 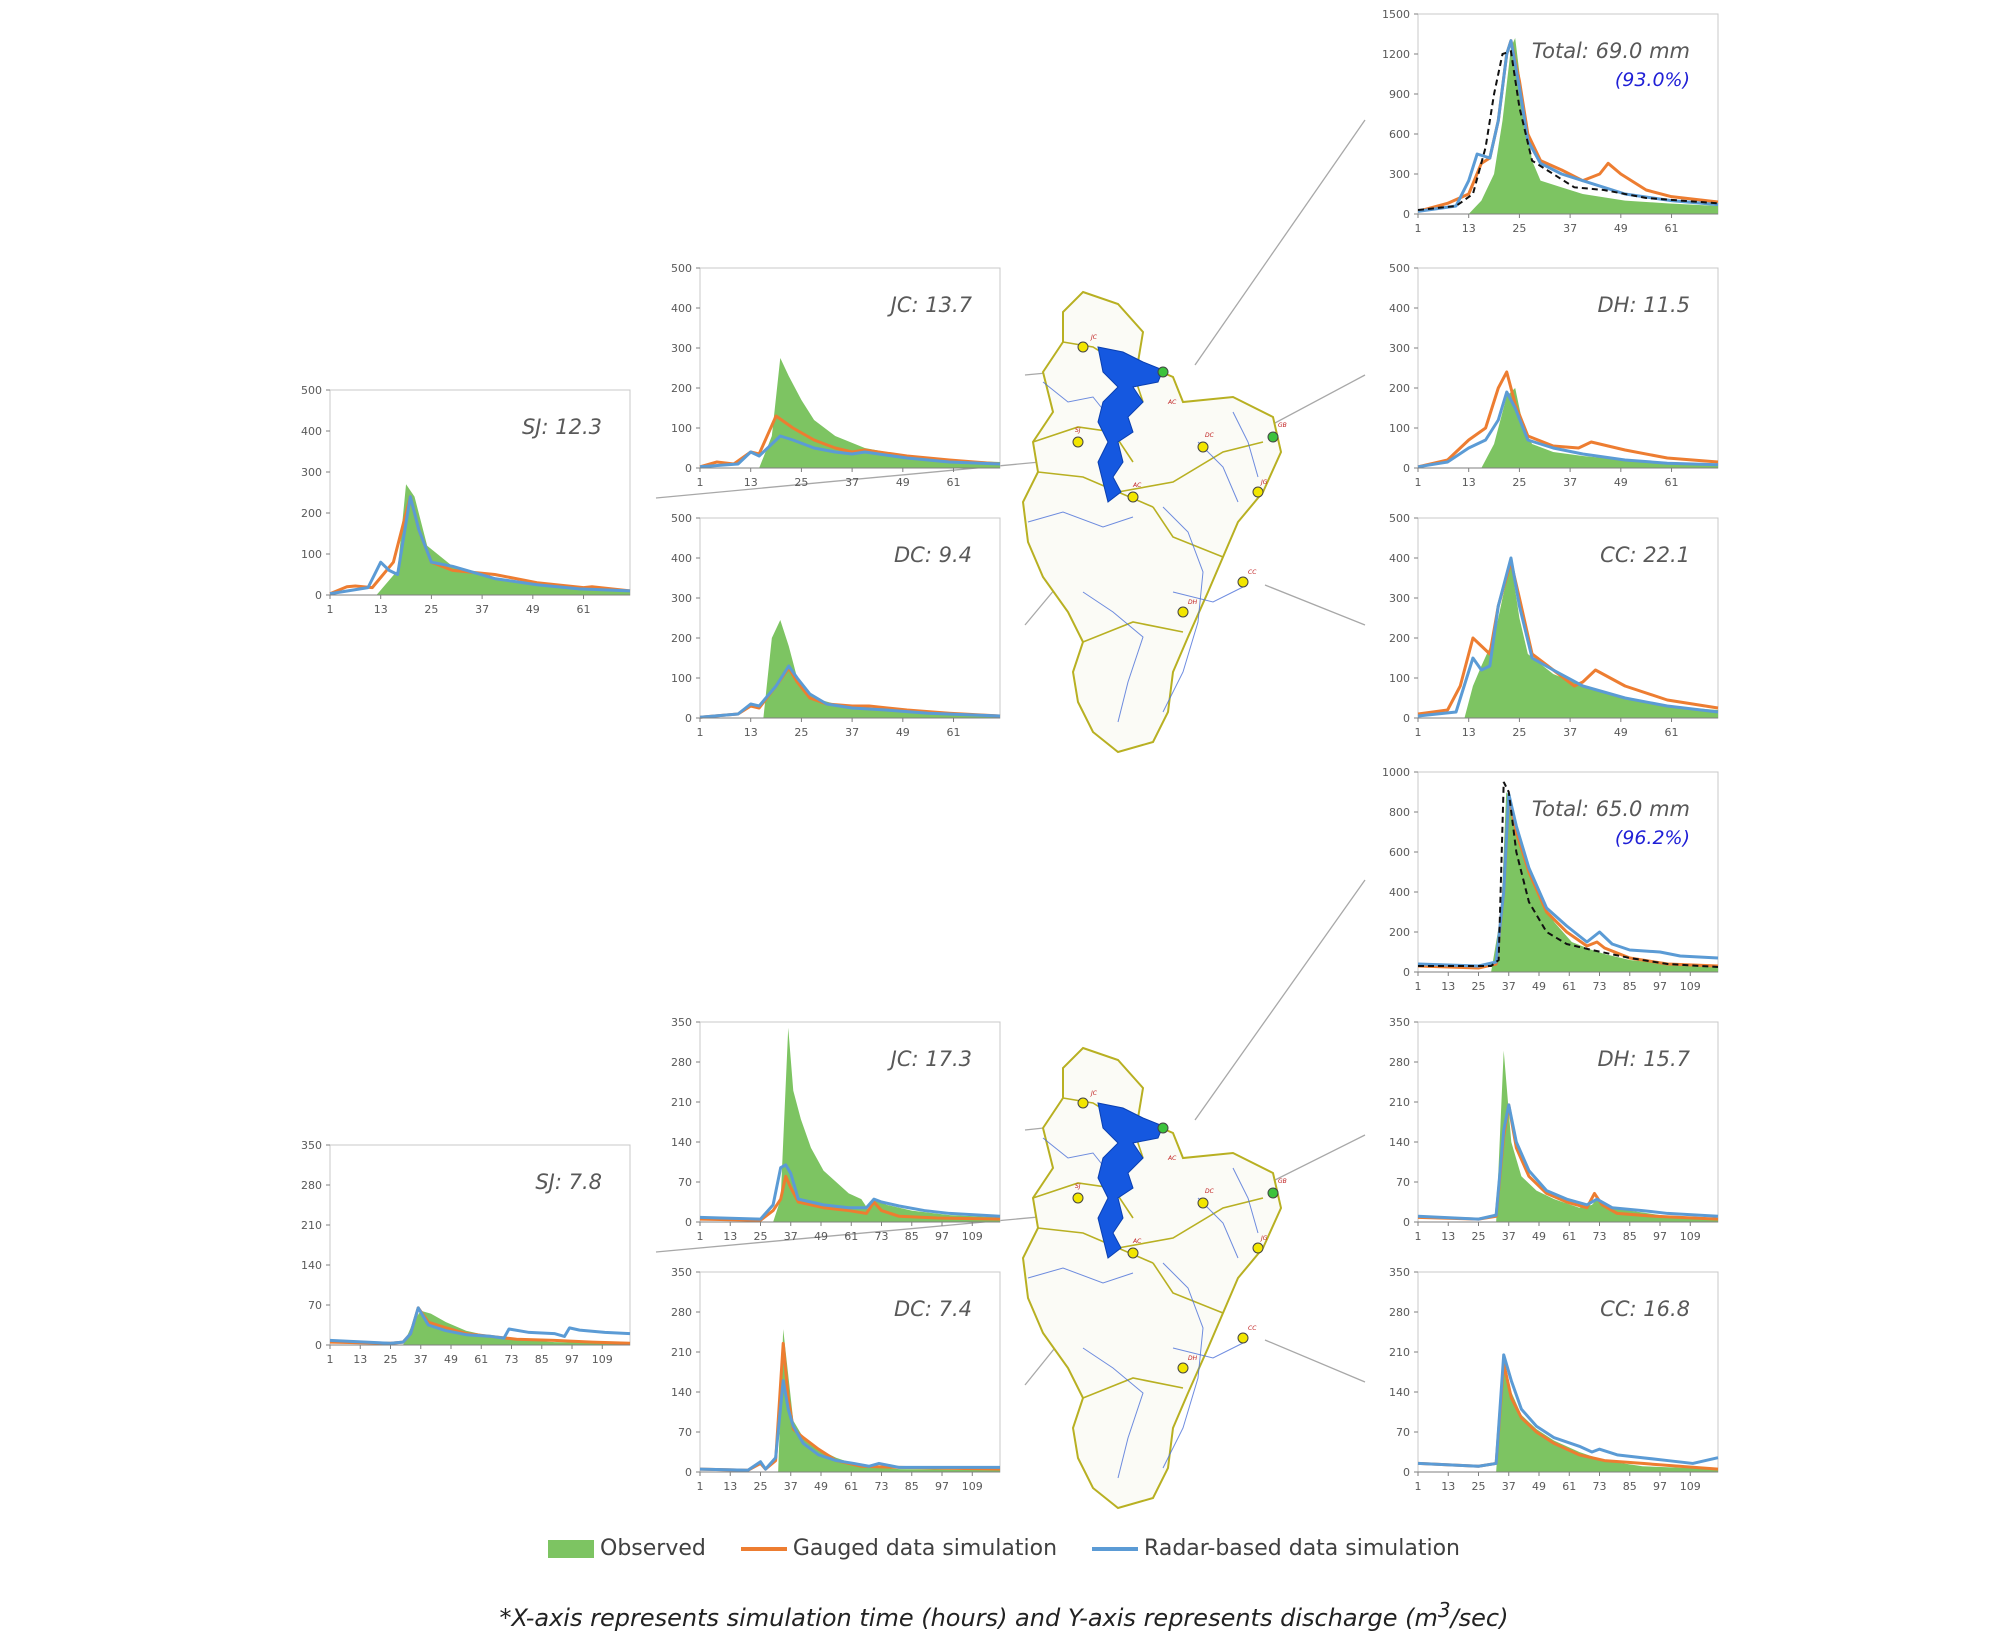 I want to click on hydrograph-4: 0 100 200 300 400 500 1 13 25 37 49 61 DH: 11.5, so click(x=1554, y=375).